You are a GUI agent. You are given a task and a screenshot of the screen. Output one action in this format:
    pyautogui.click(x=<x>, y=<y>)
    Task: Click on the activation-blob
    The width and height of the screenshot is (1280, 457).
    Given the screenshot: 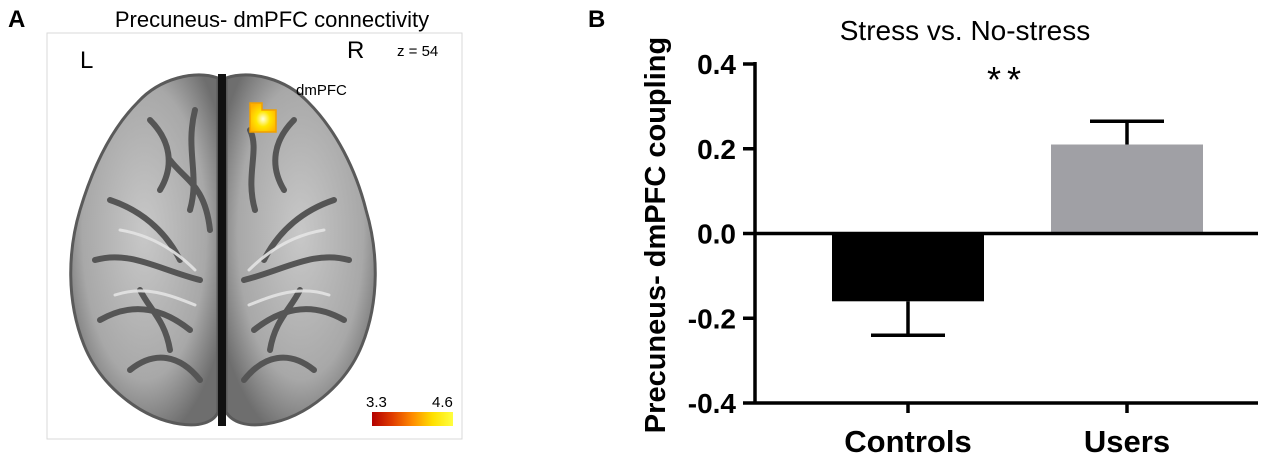 What is the action you would take?
    pyautogui.click(x=263, y=117)
    